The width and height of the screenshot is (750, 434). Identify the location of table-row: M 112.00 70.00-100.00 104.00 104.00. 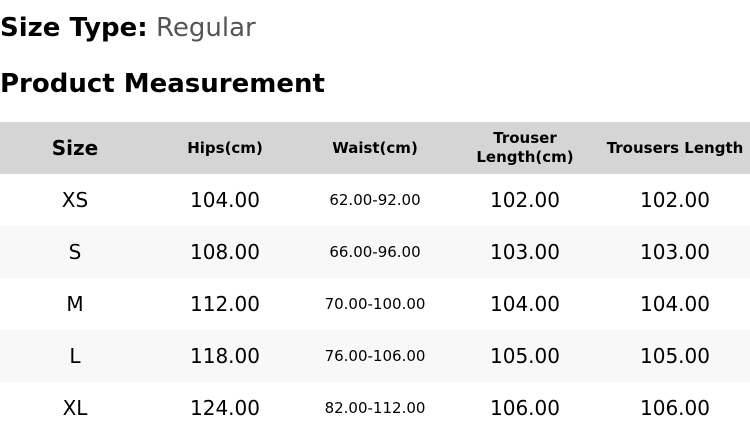
(375, 304).